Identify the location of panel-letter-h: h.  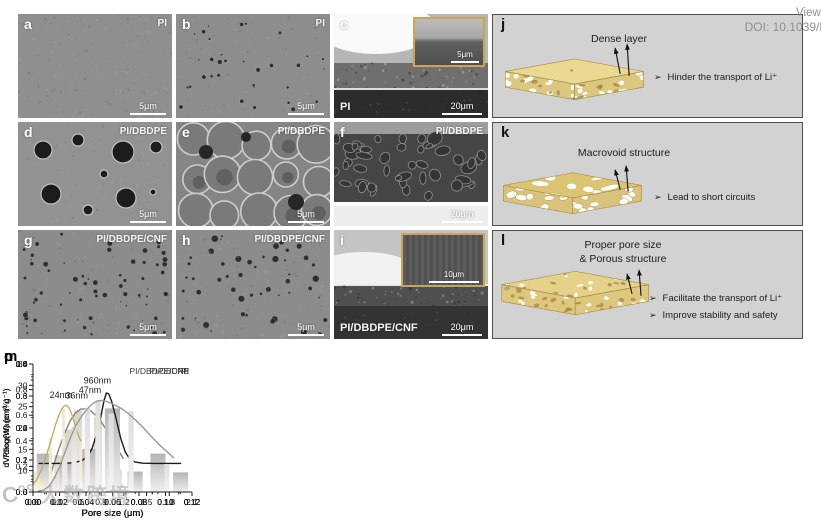
(186, 240).